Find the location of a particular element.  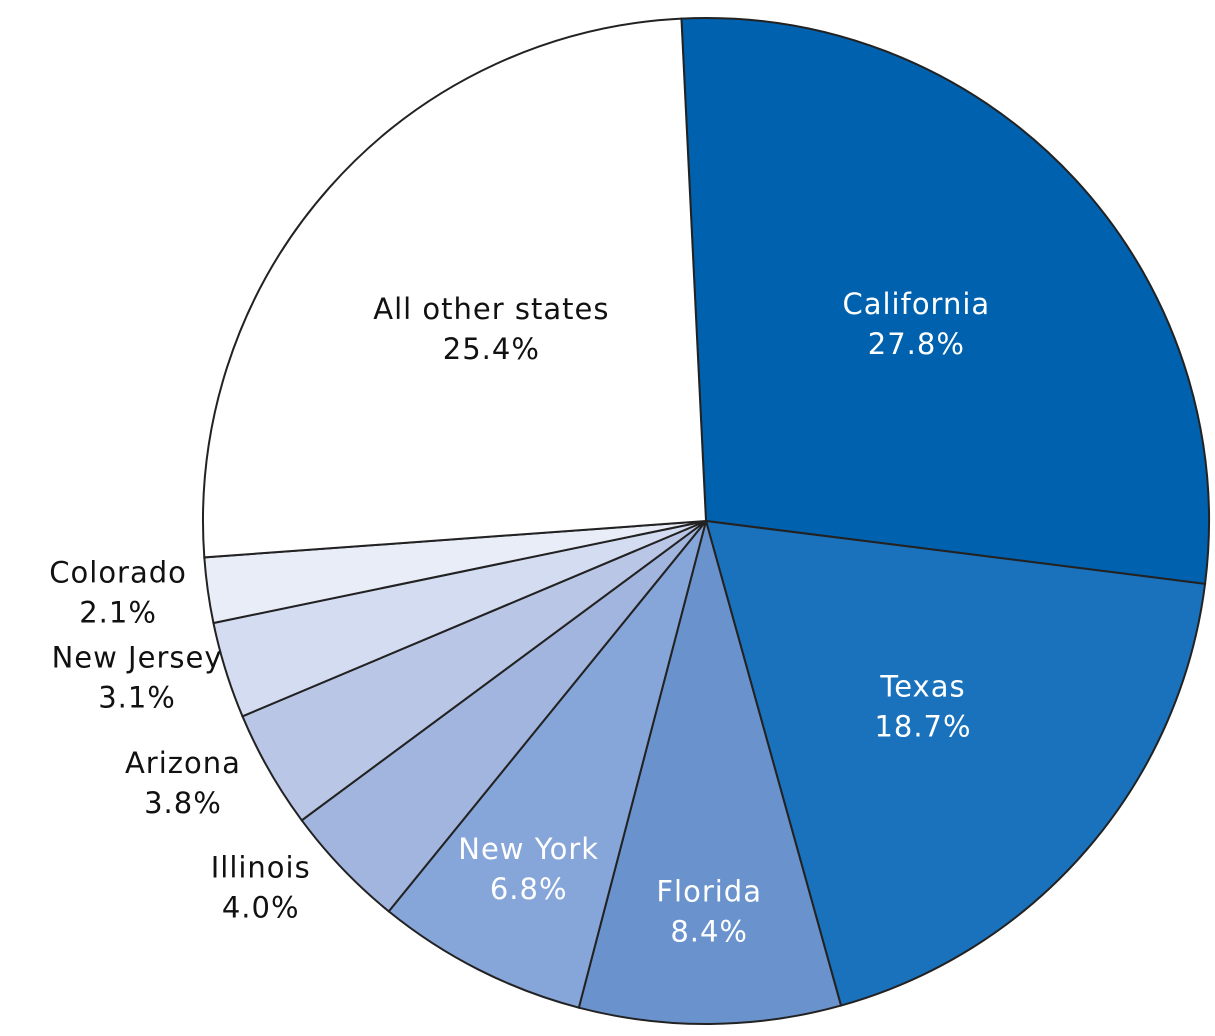

slice-value: 6.8% is located at coordinates (529, 889).